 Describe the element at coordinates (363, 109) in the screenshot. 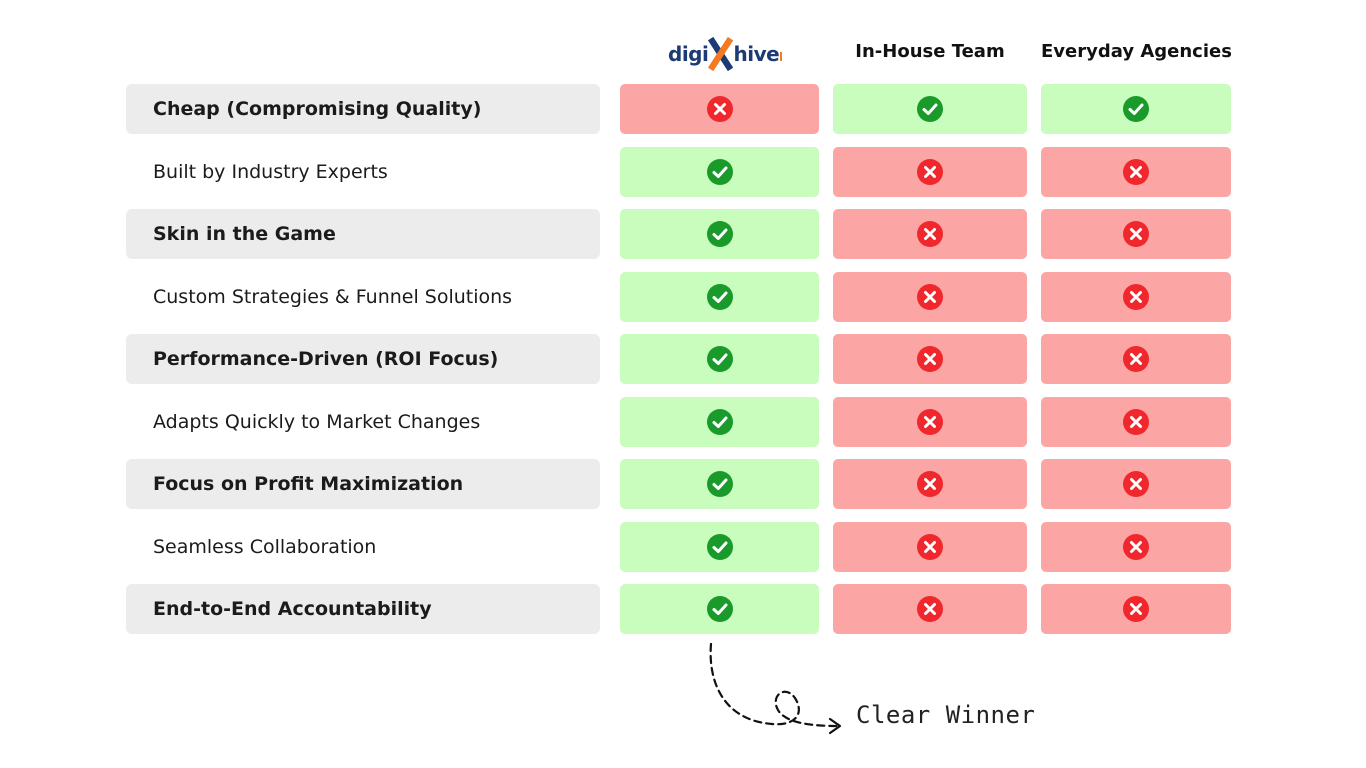

I see `row-label: Cheap (Compromising Quality)` at that location.